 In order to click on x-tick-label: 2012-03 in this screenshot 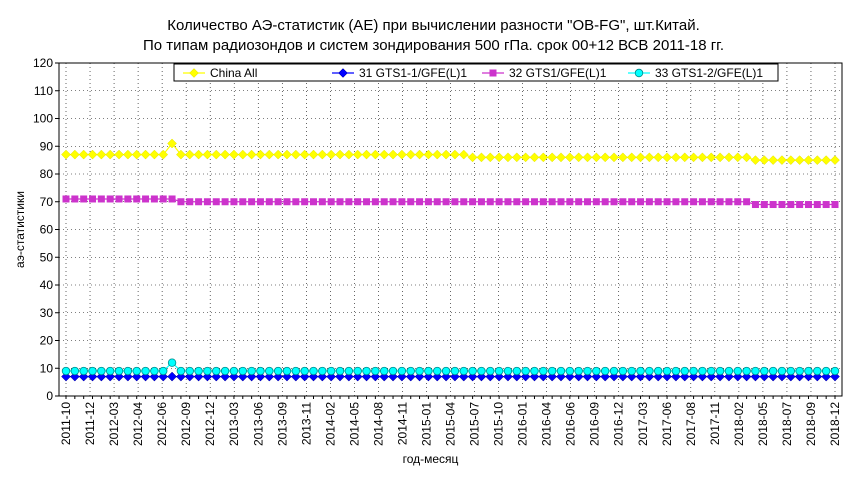, I will do `click(114, 424)`.